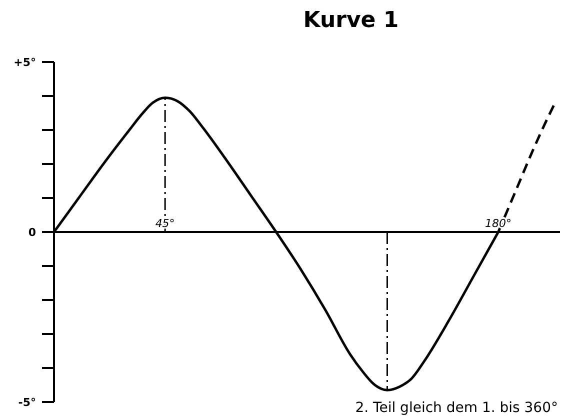 The height and width of the screenshot is (420, 572). I want to click on chart-title: Kurve 1, so click(351, 20).